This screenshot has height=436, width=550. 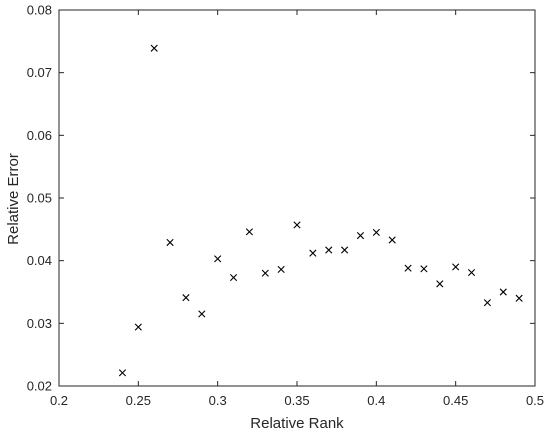 I want to click on y-tick-label: 0.07, so click(x=39, y=72).